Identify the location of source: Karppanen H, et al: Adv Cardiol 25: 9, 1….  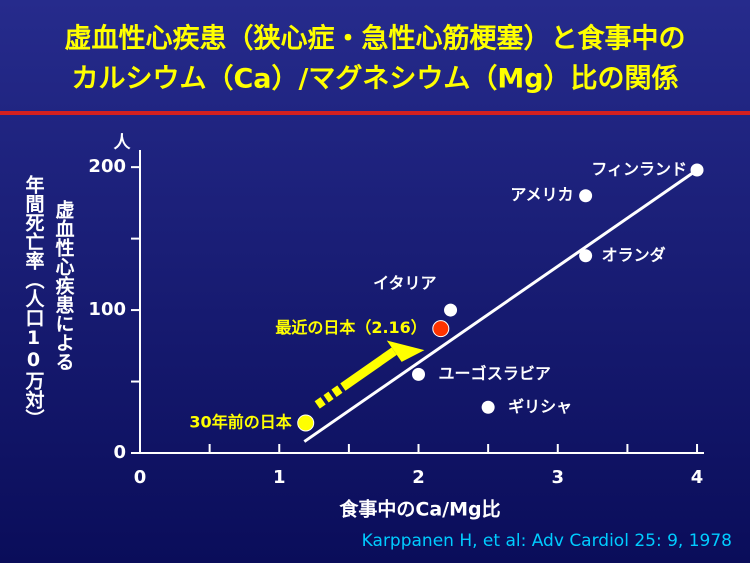
(547, 541).